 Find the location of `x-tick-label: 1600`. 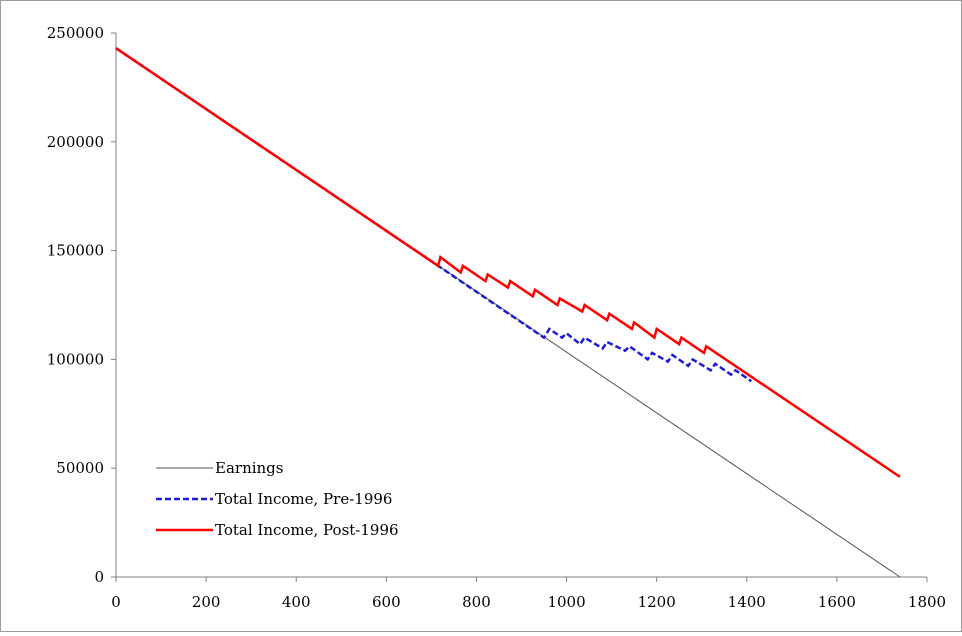

x-tick-label: 1600 is located at coordinates (837, 602).